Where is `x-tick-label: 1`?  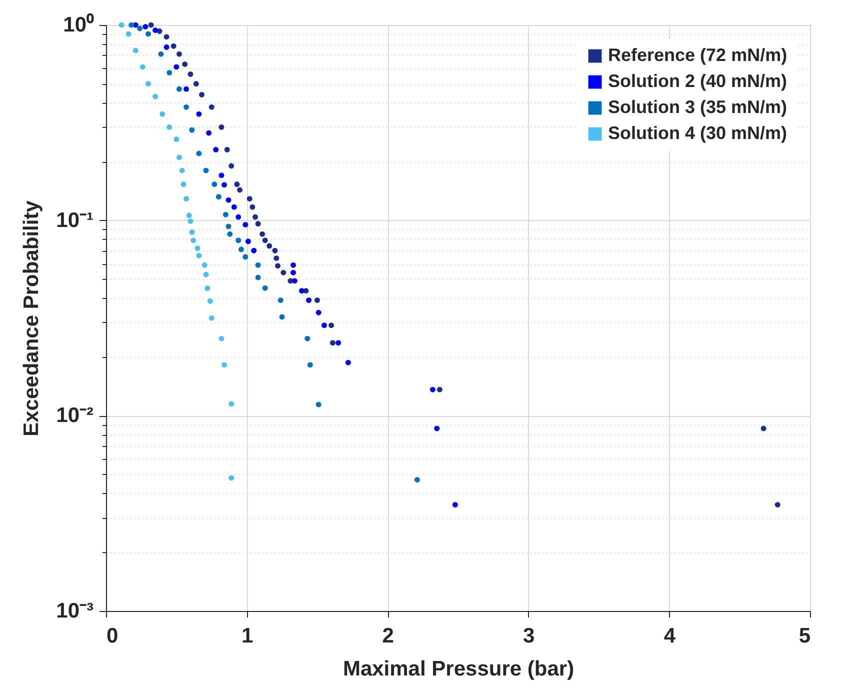
x-tick-label: 1 is located at coordinates (247, 636).